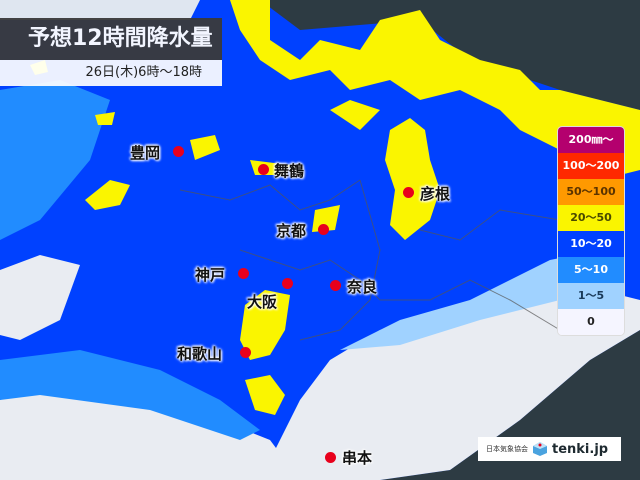 The width and height of the screenshot is (640, 480). What do you see at coordinates (591, 244) in the screenshot?
I see `legend-item: 10～20` at bounding box center [591, 244].